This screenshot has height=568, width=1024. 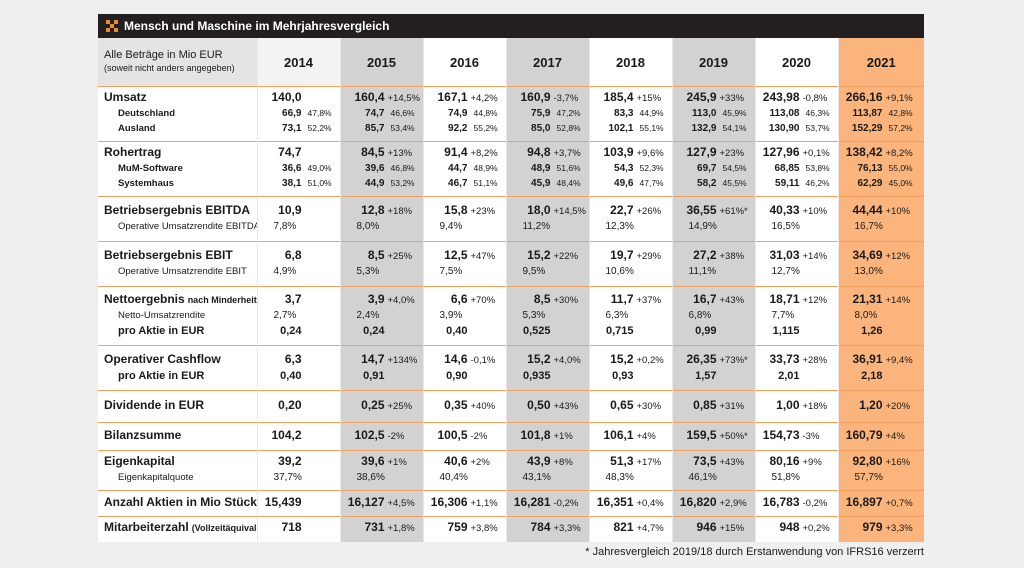 I want to click on row-values: 84,5 +13%, so click(x=382, y=154).